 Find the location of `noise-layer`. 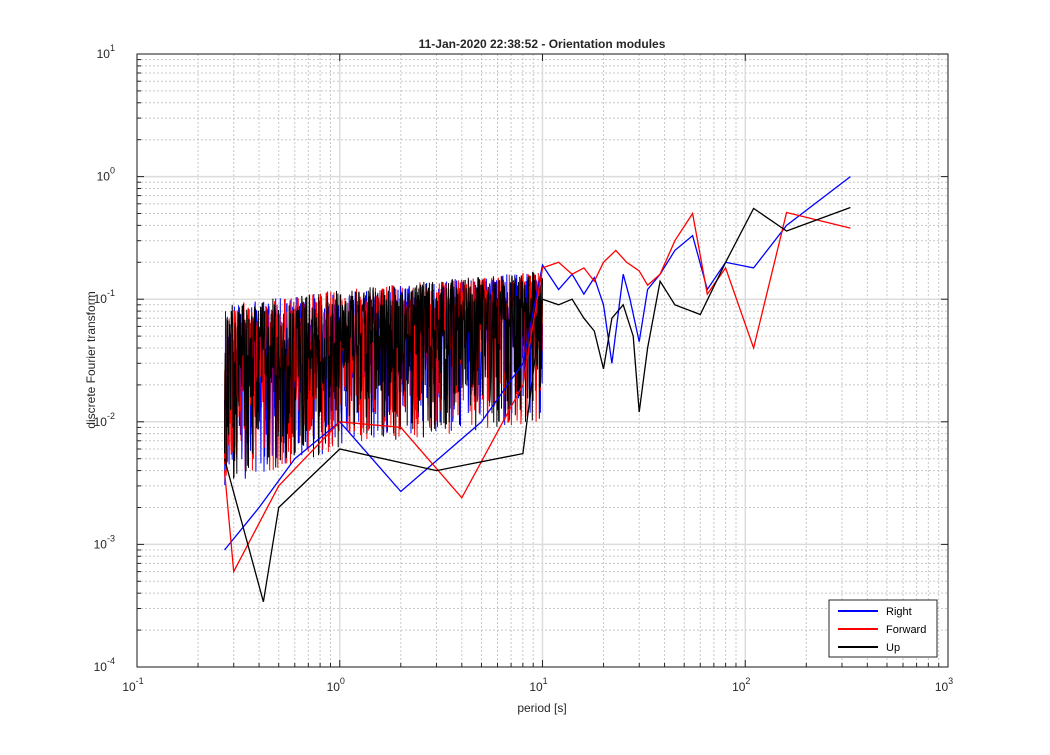

noise-layer is located at coordinates (383, 378).